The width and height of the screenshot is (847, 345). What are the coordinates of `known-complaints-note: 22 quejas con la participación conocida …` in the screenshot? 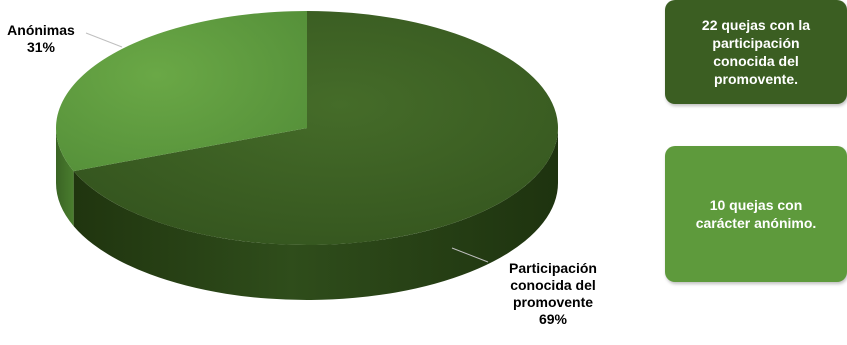 It's located at (756, 52).